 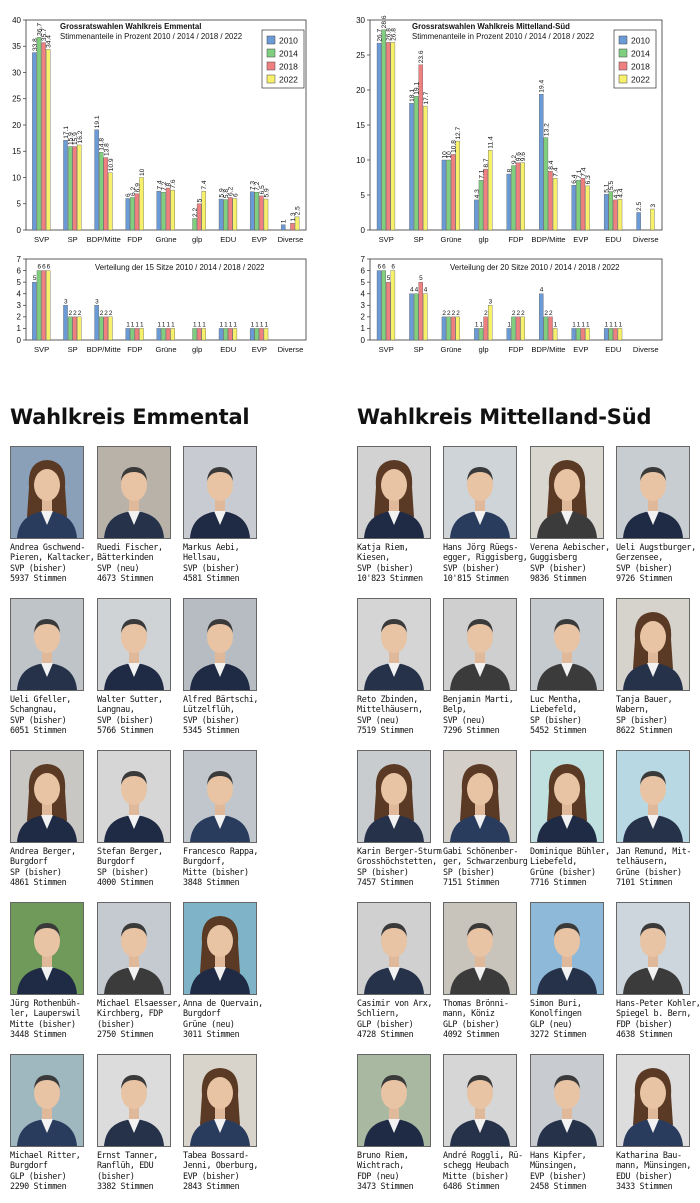 What do you see at coordinates (398, 720) in the screenshot?
I see `candidate-caption-line: SVP (neu)` at bounding box center [398, 720].